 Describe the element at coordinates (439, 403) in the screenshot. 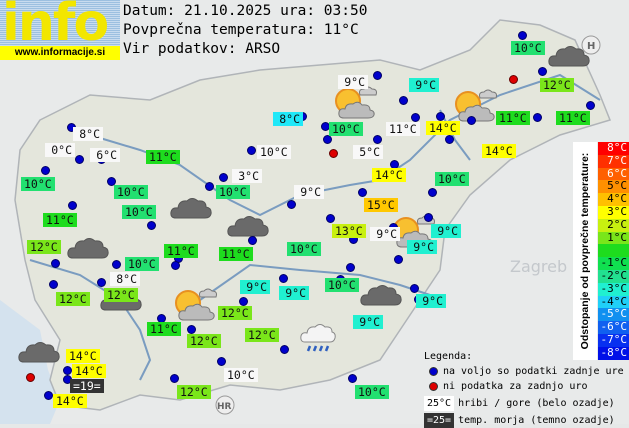

I see `legend-mountain-sample: 25°C` at that location.